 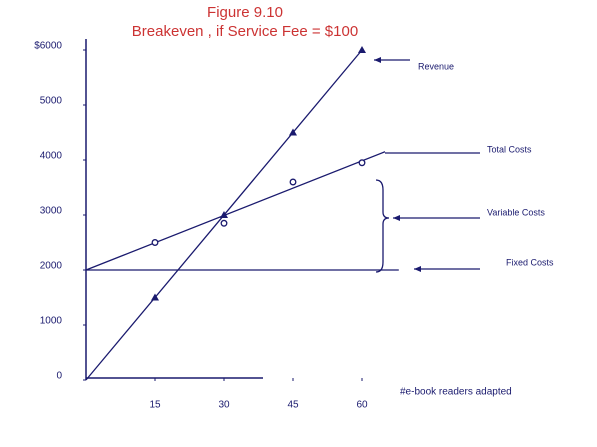 What do you see at coordinates (51, 211) in the screenshot?
I see `y-tick-label: 3000` at bounding box center [51, 211].